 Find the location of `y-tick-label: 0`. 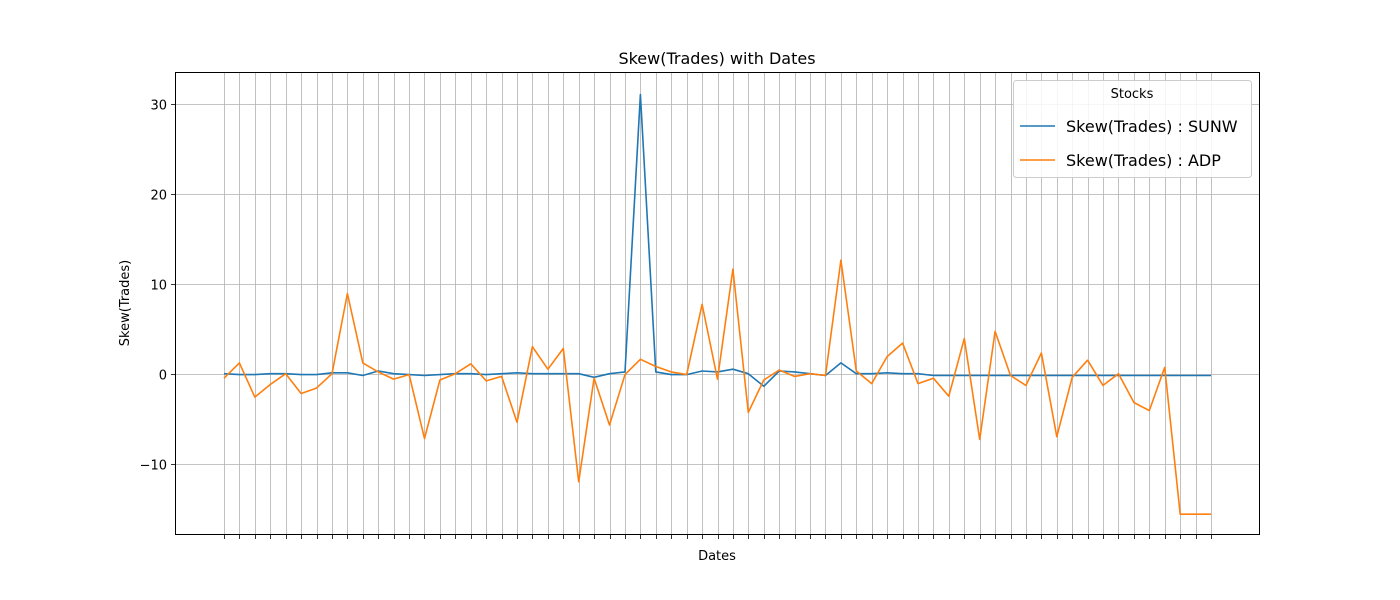

y-tick-label: 0 is located at coordinates (163, 376).